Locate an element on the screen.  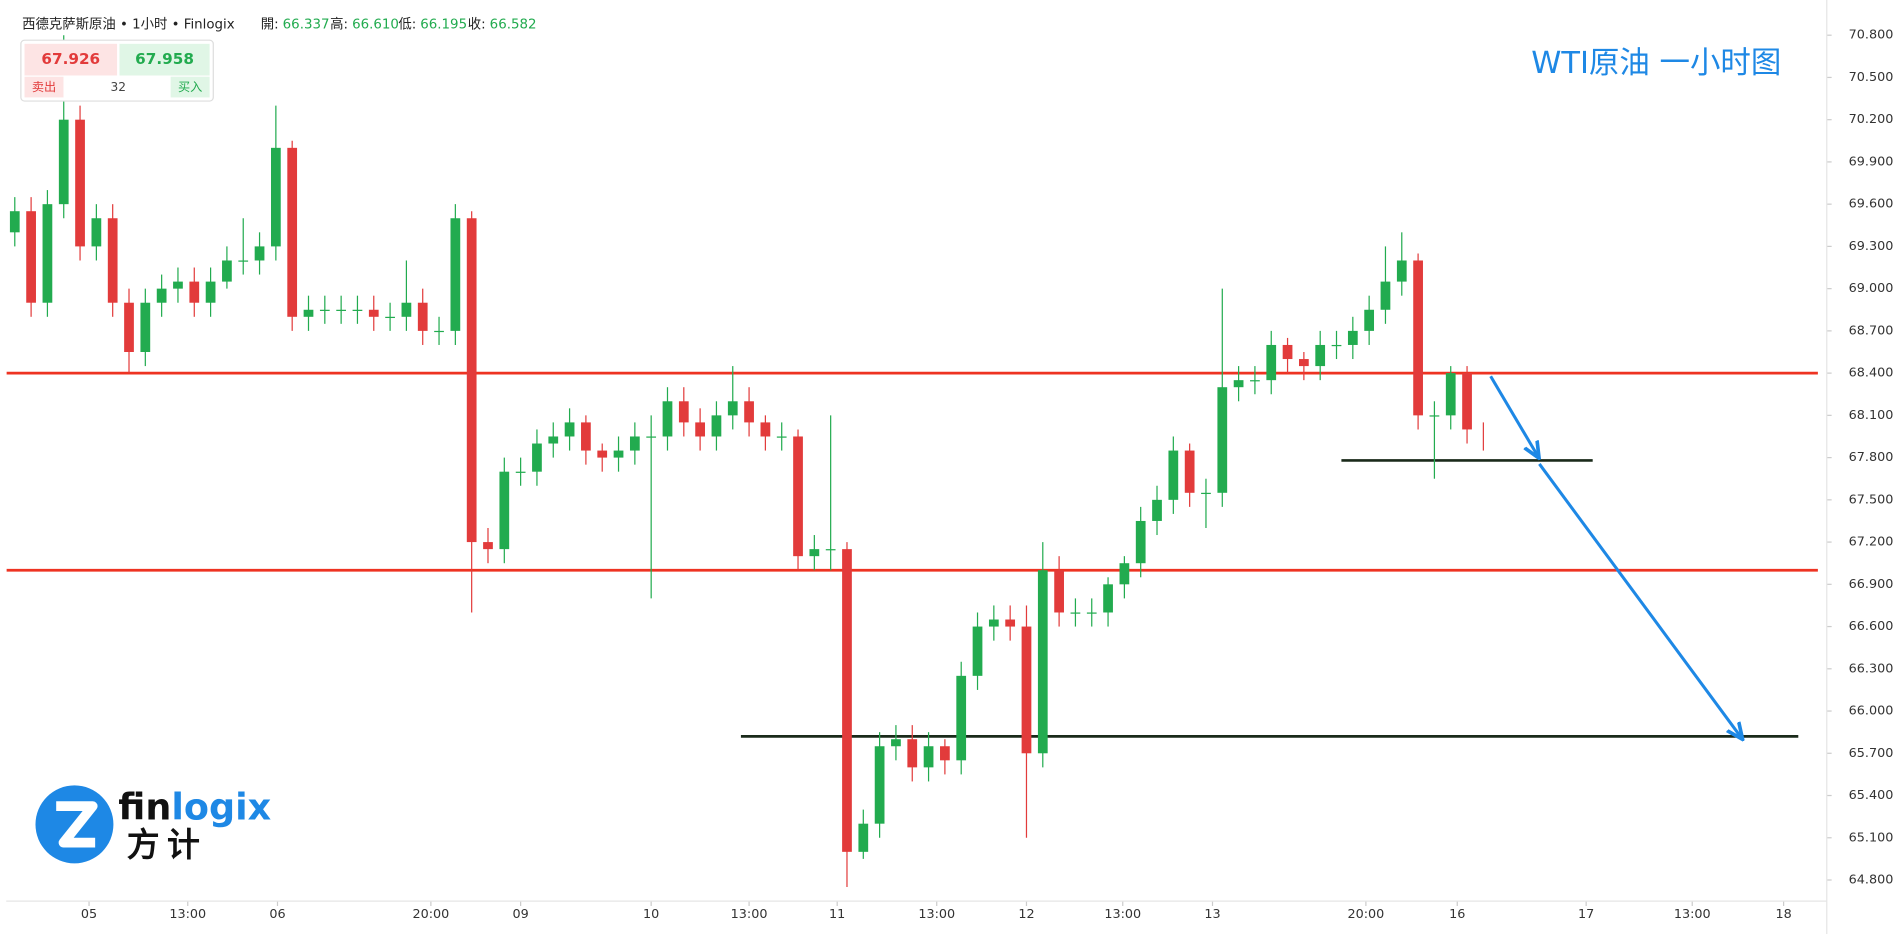
value: 66.582 is located at coordinates (513, 24).